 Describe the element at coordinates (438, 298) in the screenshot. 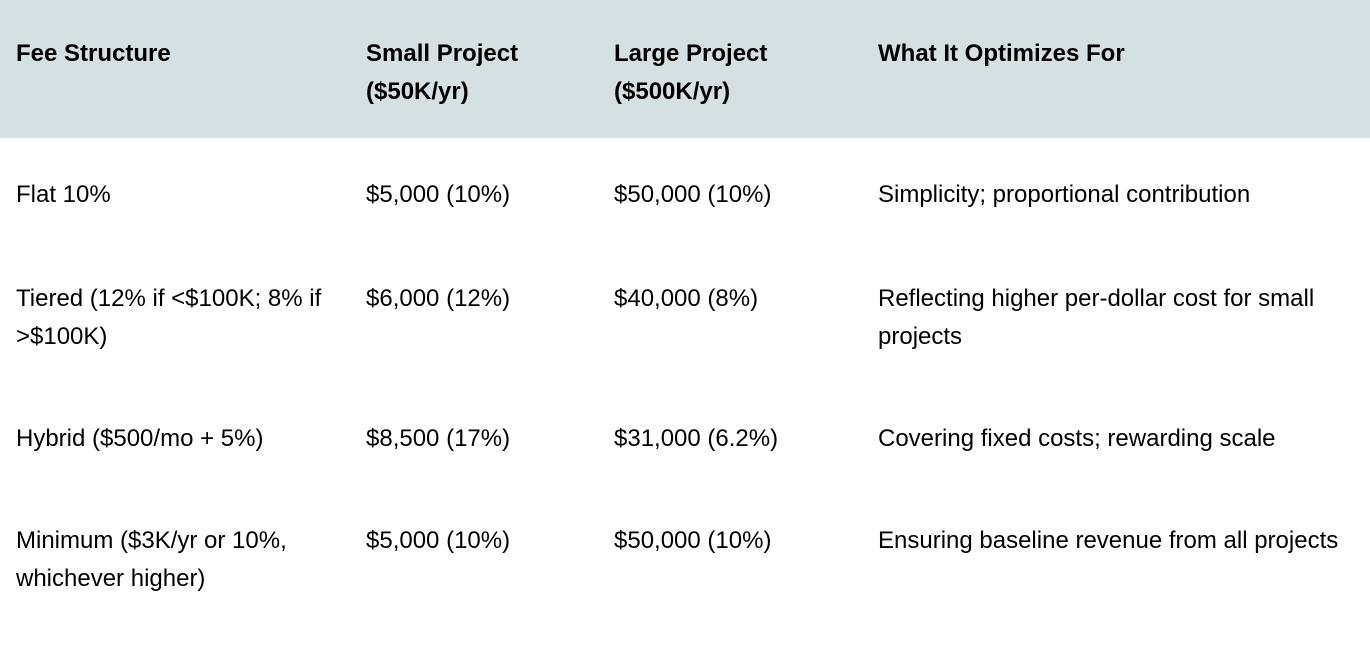

I see `cell-small-project: $6,000 (12%)` at that location.